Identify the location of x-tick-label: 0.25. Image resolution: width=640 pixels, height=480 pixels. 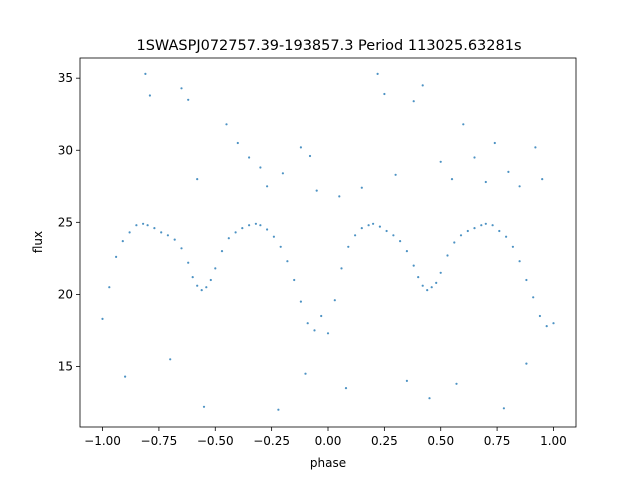
(384, 441).